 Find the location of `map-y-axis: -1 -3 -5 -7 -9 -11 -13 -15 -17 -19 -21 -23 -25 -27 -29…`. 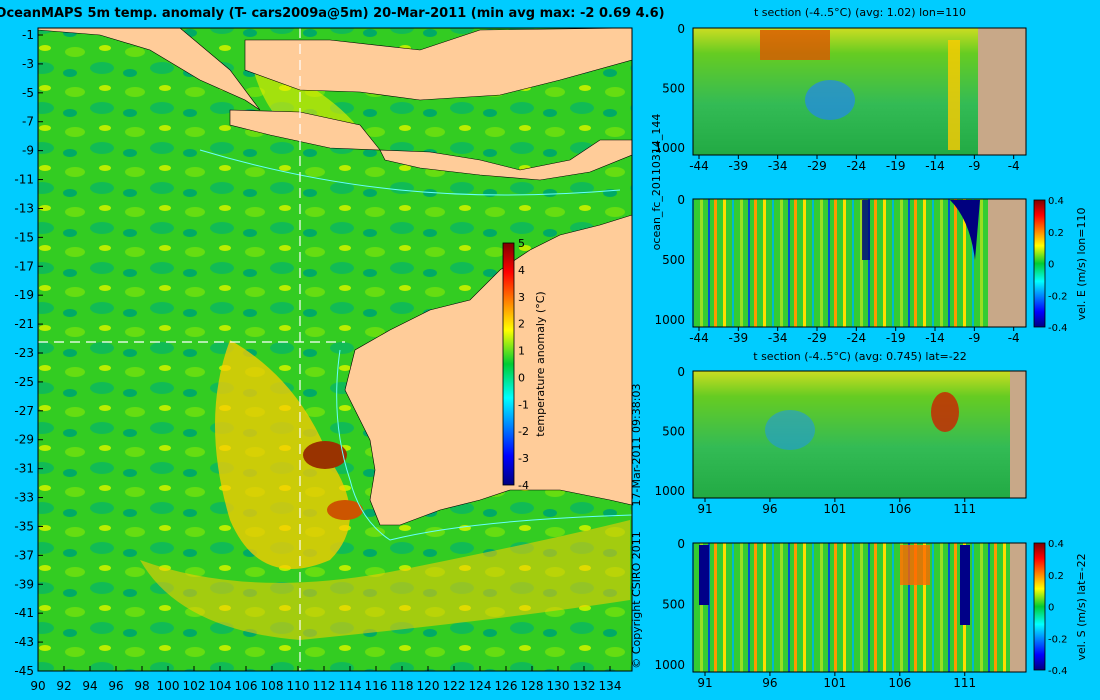

map-y-axis: -1 -3 -5 -7 -9 -11 -13 -15 -17 -19 -21 -23 -25 -27 -29… is located at coordinates (28, 353).